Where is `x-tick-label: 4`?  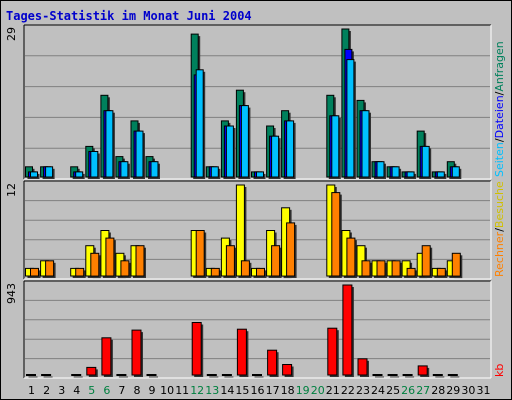 x-tick-label: 4 is located at coordinates (76, 390).